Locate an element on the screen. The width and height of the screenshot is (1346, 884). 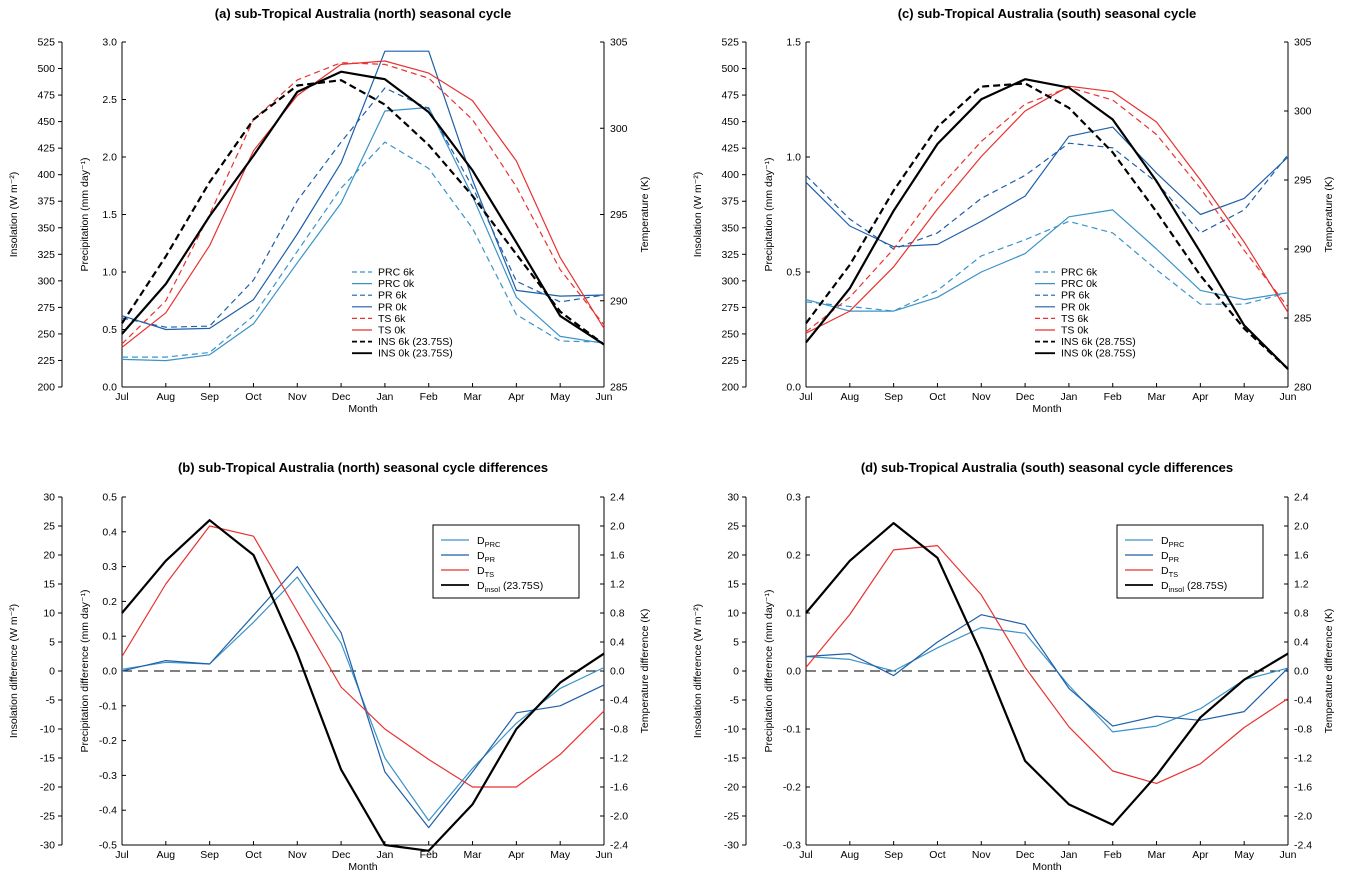
insolation-tick-label: 450 is located at coordinates (730, 122).